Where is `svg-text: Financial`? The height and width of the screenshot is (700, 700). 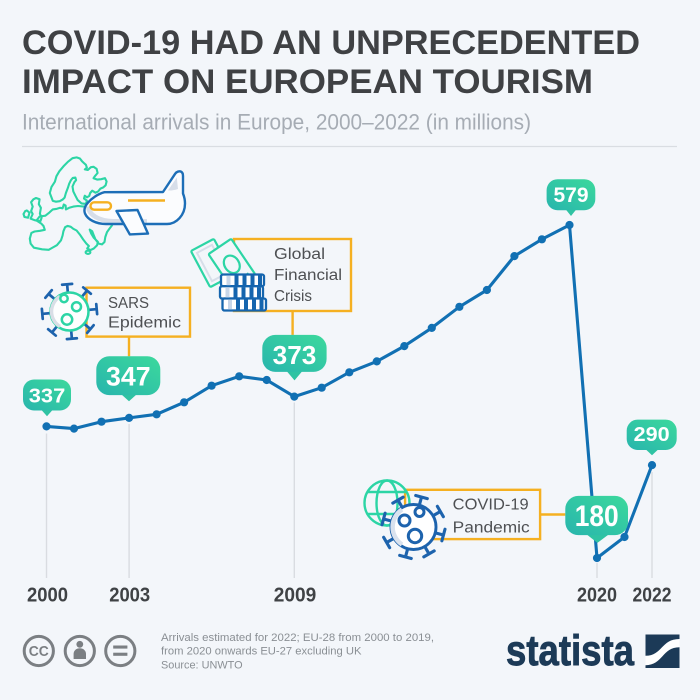
svg-text: Financial is located at coordinates (308, 275).